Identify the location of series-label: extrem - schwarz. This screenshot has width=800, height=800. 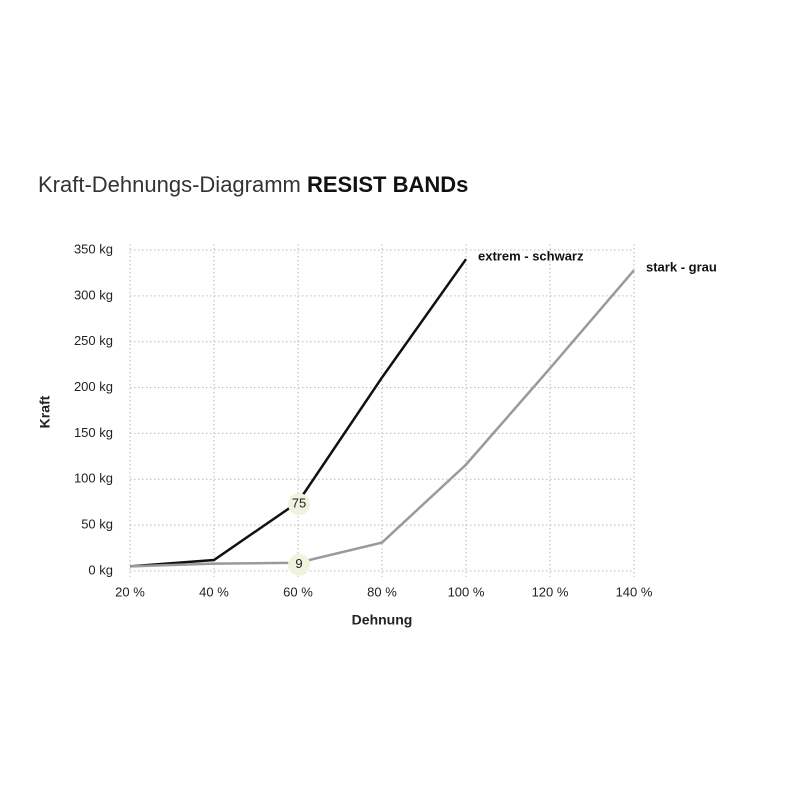
(531, 256).